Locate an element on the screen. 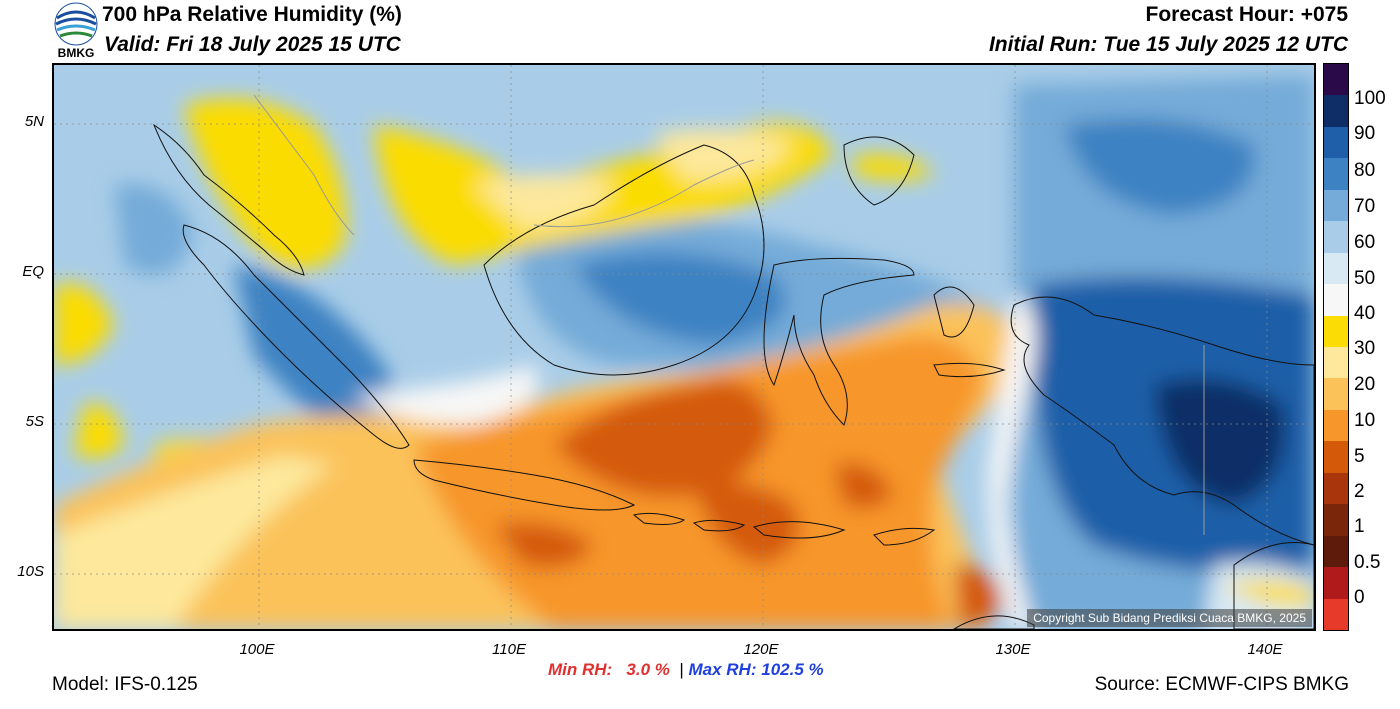 The image size is (1400, 709). lon-label-130e: 130E is located at coordinates (1013, 649).